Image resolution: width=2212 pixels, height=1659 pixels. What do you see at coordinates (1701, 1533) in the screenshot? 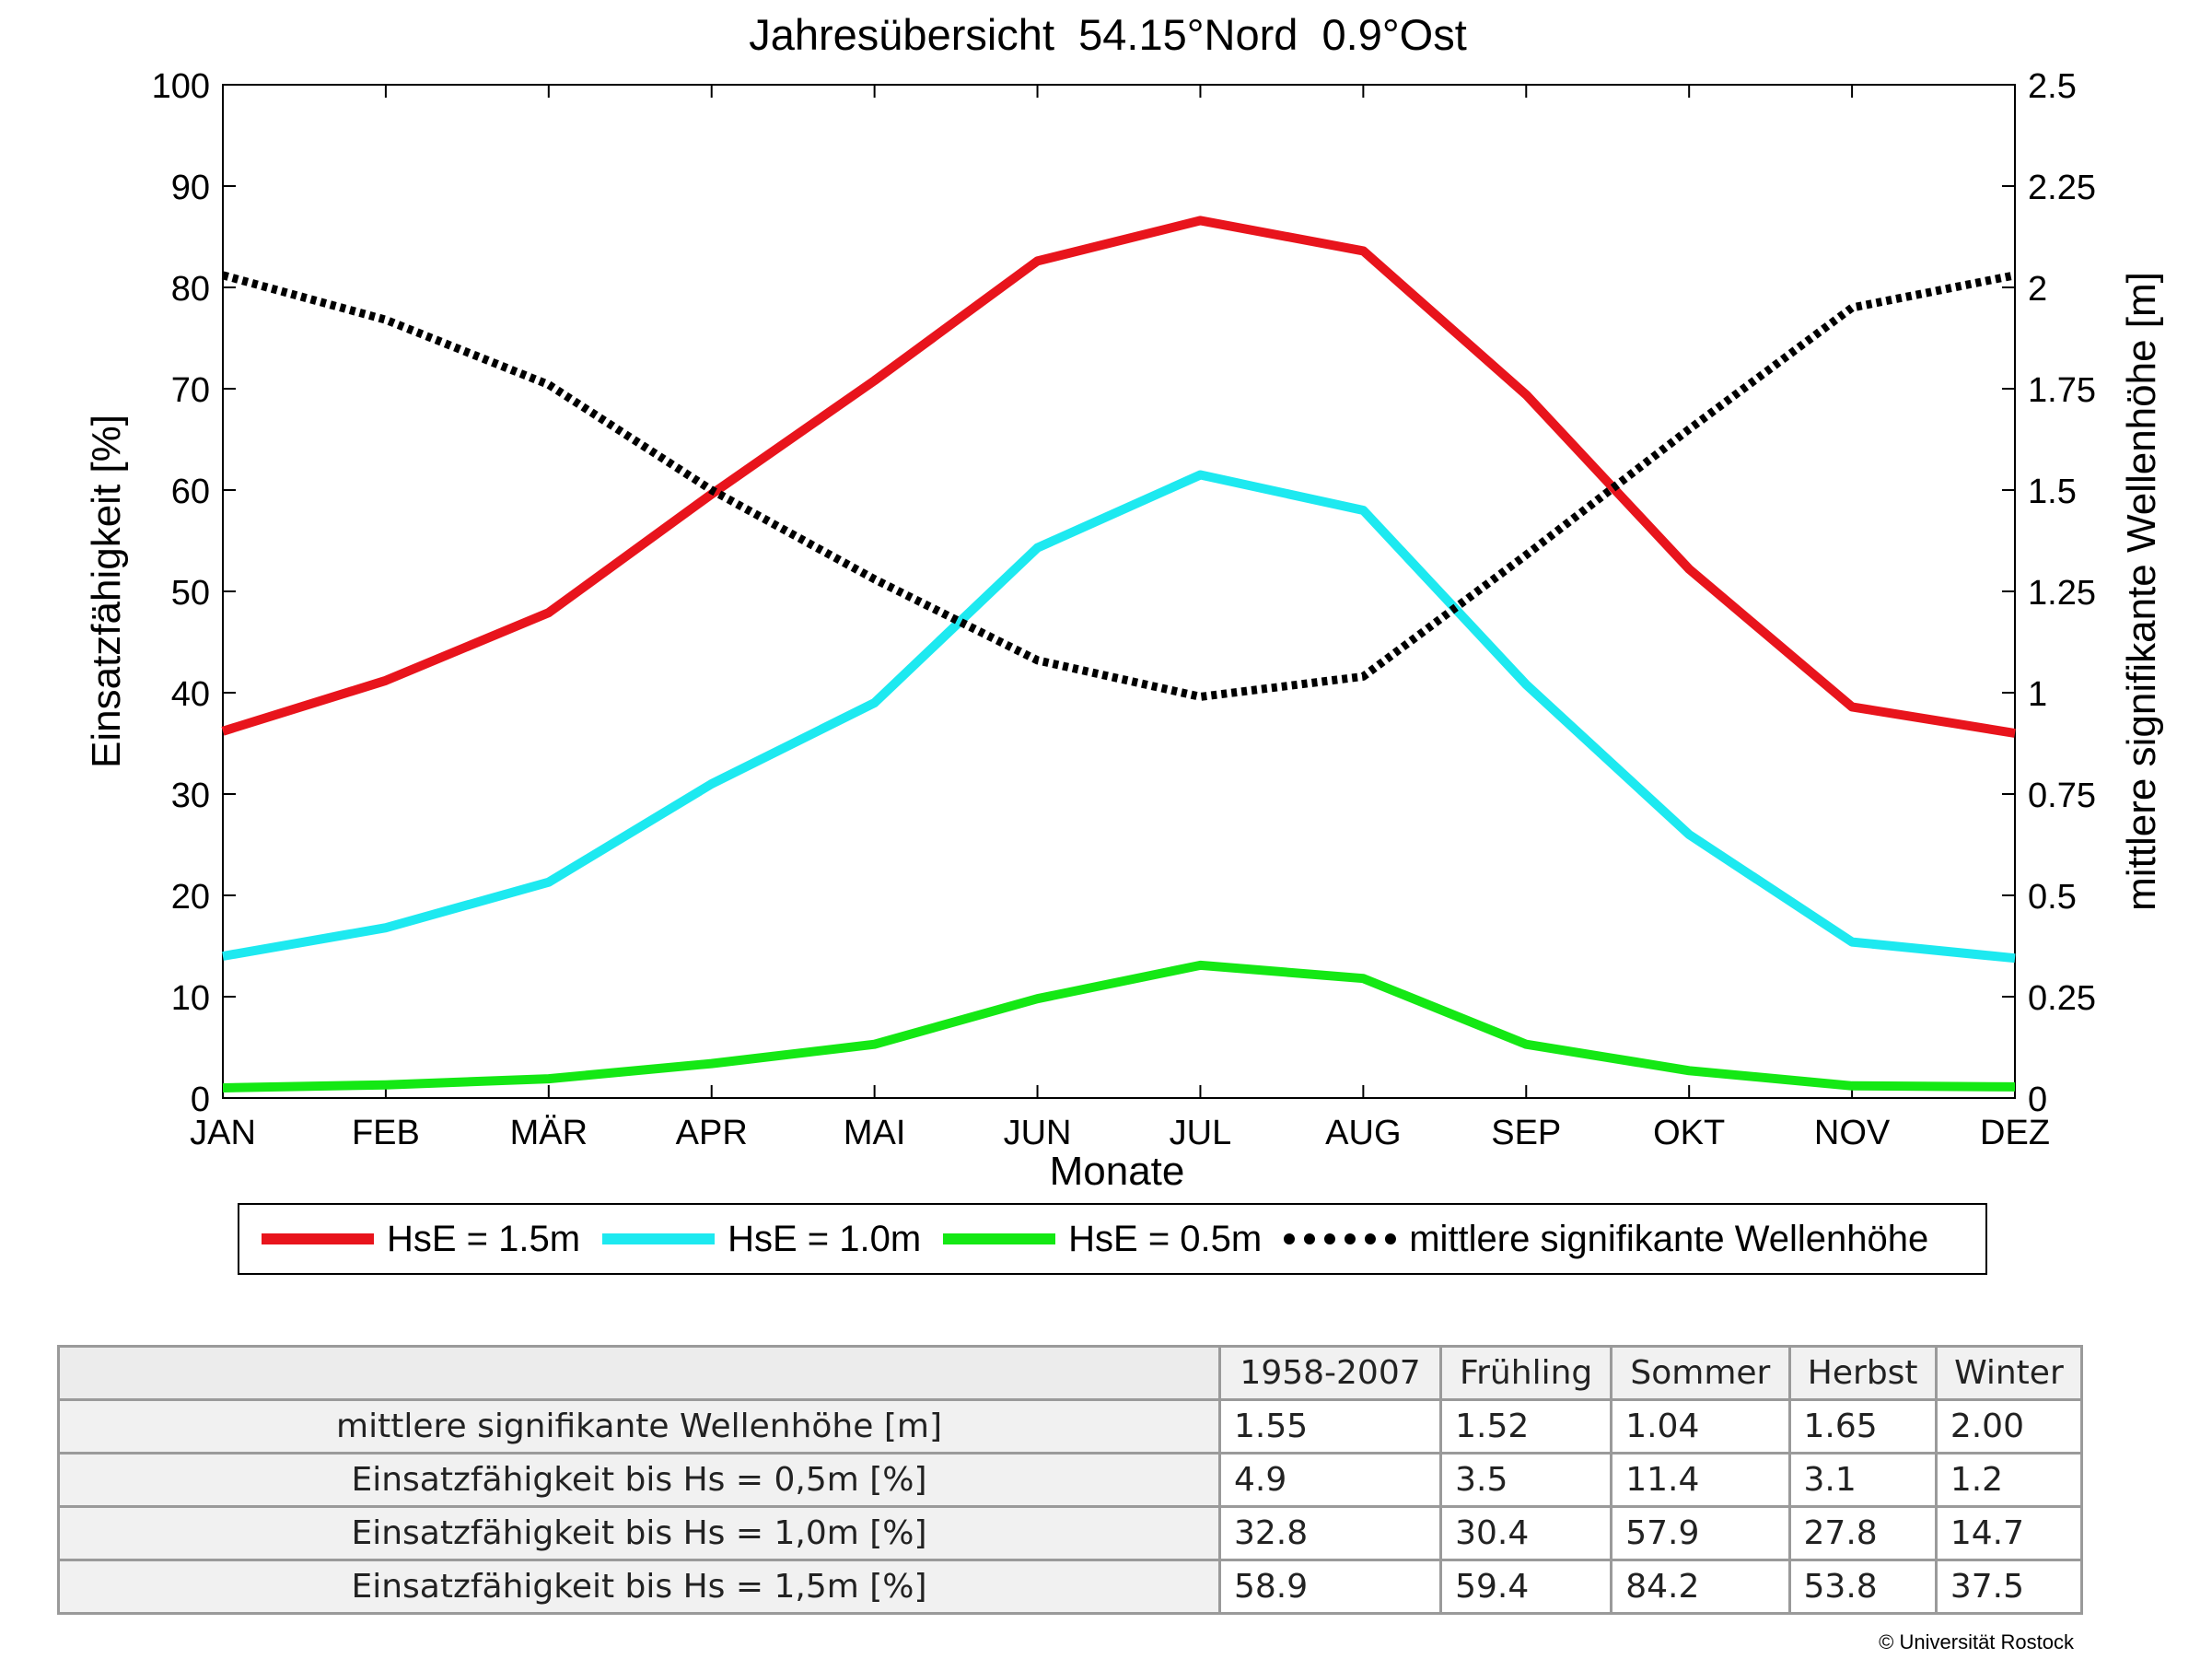
I see `table-cell: 57.9` at bounding box center [1701, 1533].